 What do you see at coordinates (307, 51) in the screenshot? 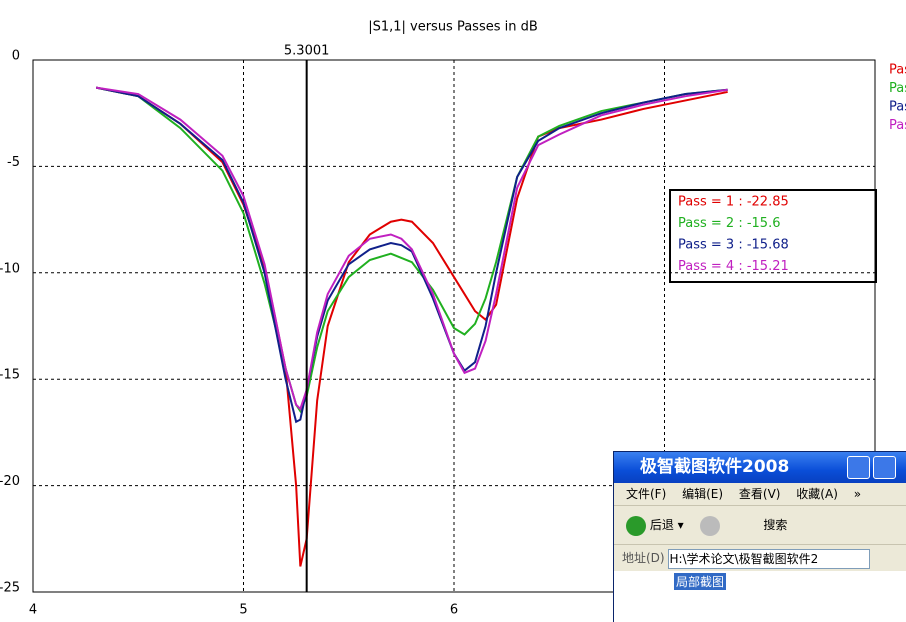
I see `marker-label: 5.3001` at bounding box center [307, 51].